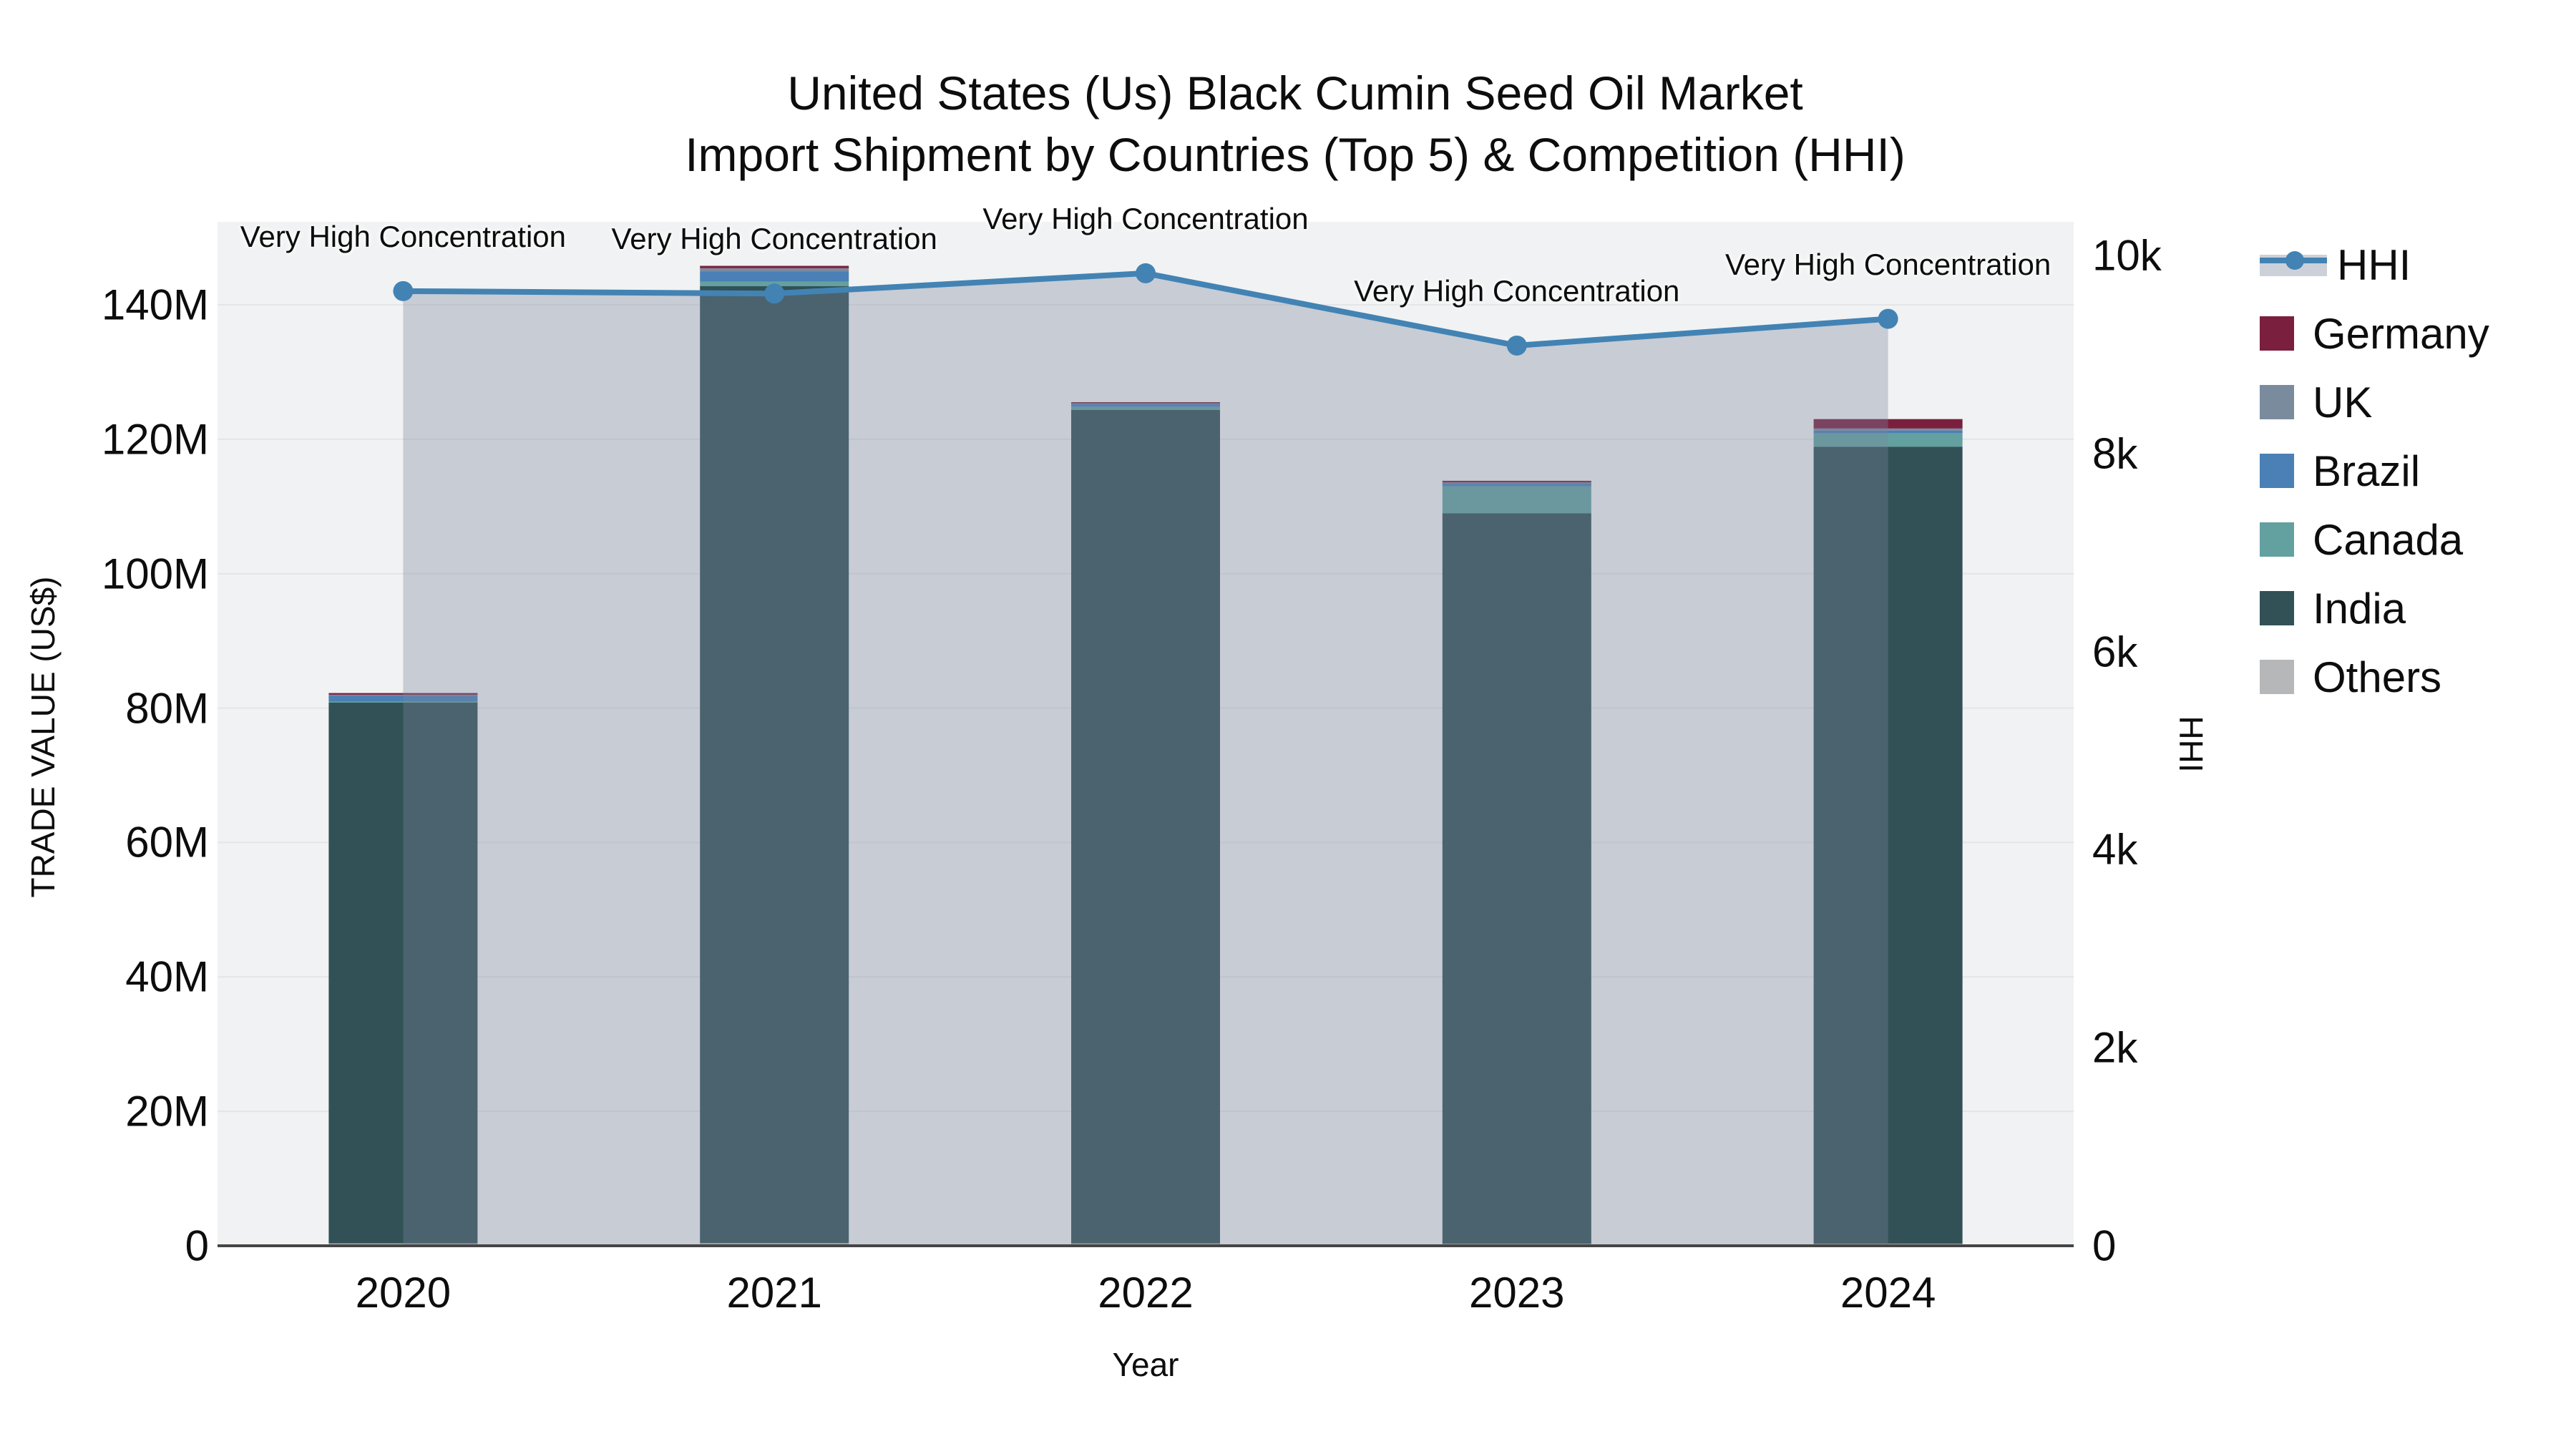 The width and height of the screenshot is (2576, 1449). Describe the element at coordinates (167, 708) in the screenshot. I see `y-left-tick-80M: 80M` at that location.